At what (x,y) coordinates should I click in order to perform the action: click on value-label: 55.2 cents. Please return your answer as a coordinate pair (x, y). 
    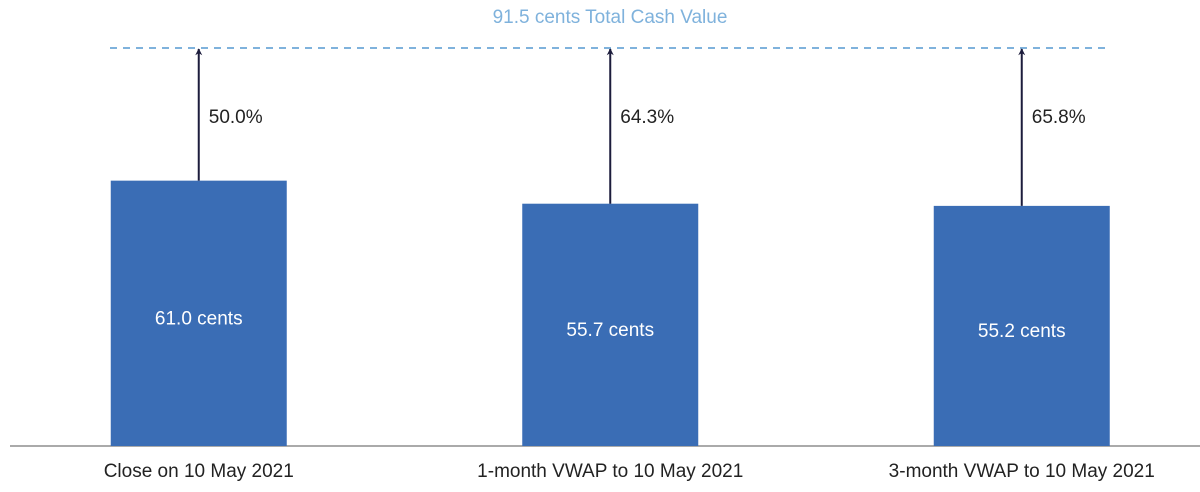
    Looking at the image, I should click on (1022, 331).